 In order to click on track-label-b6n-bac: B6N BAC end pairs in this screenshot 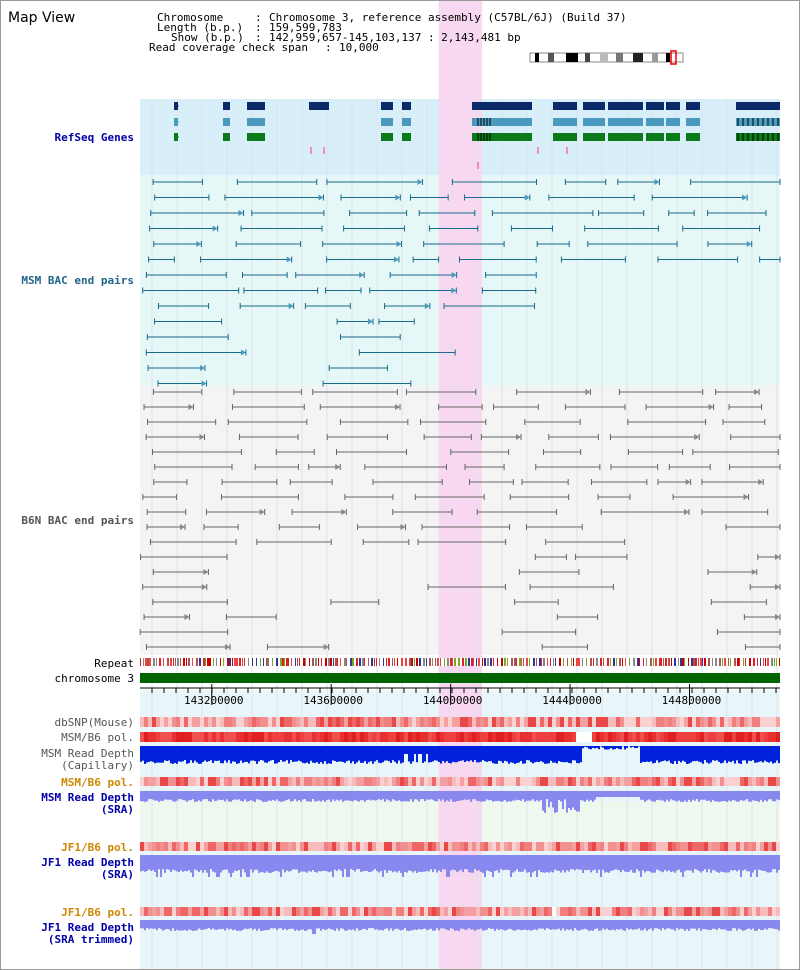, I will do `click(77, 520)`.